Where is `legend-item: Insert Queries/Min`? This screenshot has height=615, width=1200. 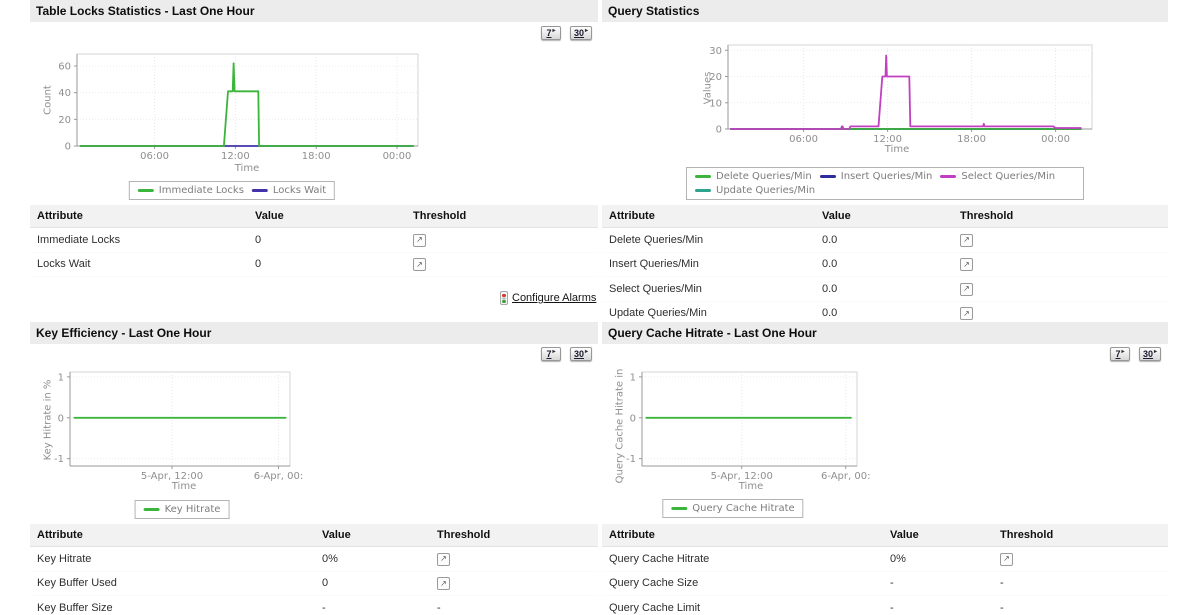
legend-item: Insert Queries/Min is located at coordinates (875, 176).